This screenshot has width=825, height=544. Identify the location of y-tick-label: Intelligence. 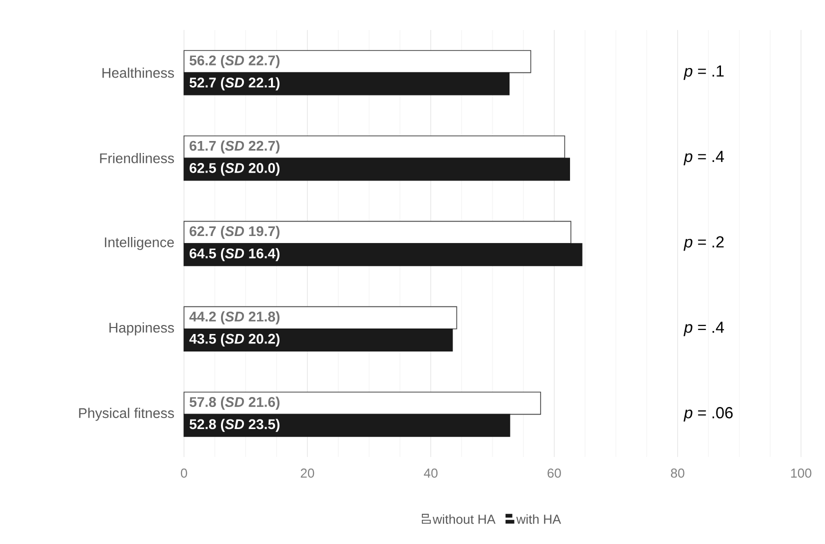
(139, 243).